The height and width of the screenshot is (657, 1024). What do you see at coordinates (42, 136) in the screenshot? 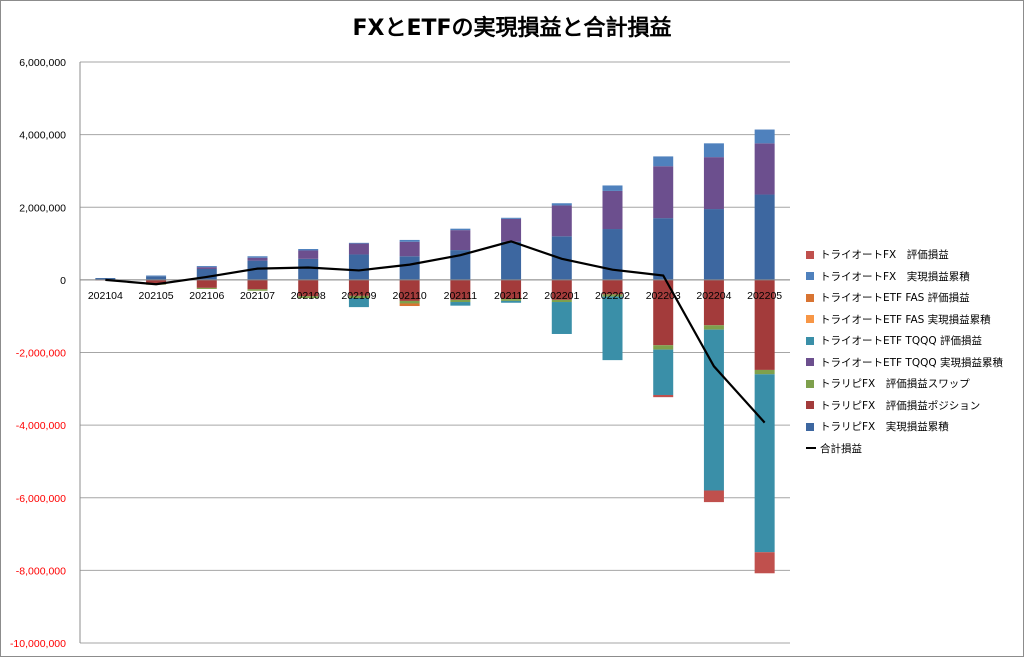
I see `y-tick-label: 4,000,000` at bounding box center [42, 136].